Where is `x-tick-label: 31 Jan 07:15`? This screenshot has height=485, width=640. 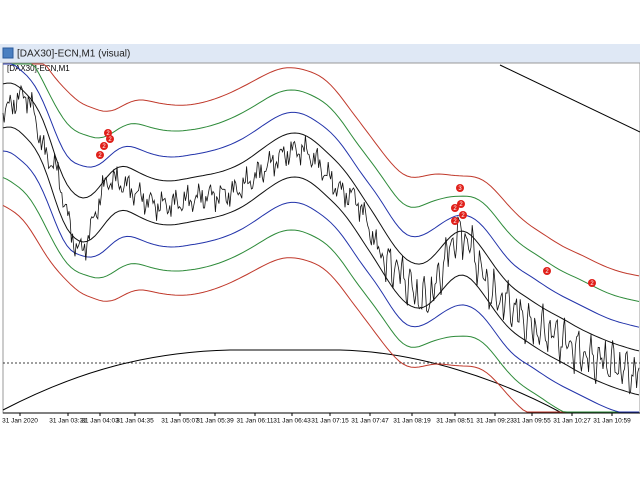 x-tick-label: 31 Jan 07:15 is located at coordinates (330, 421).